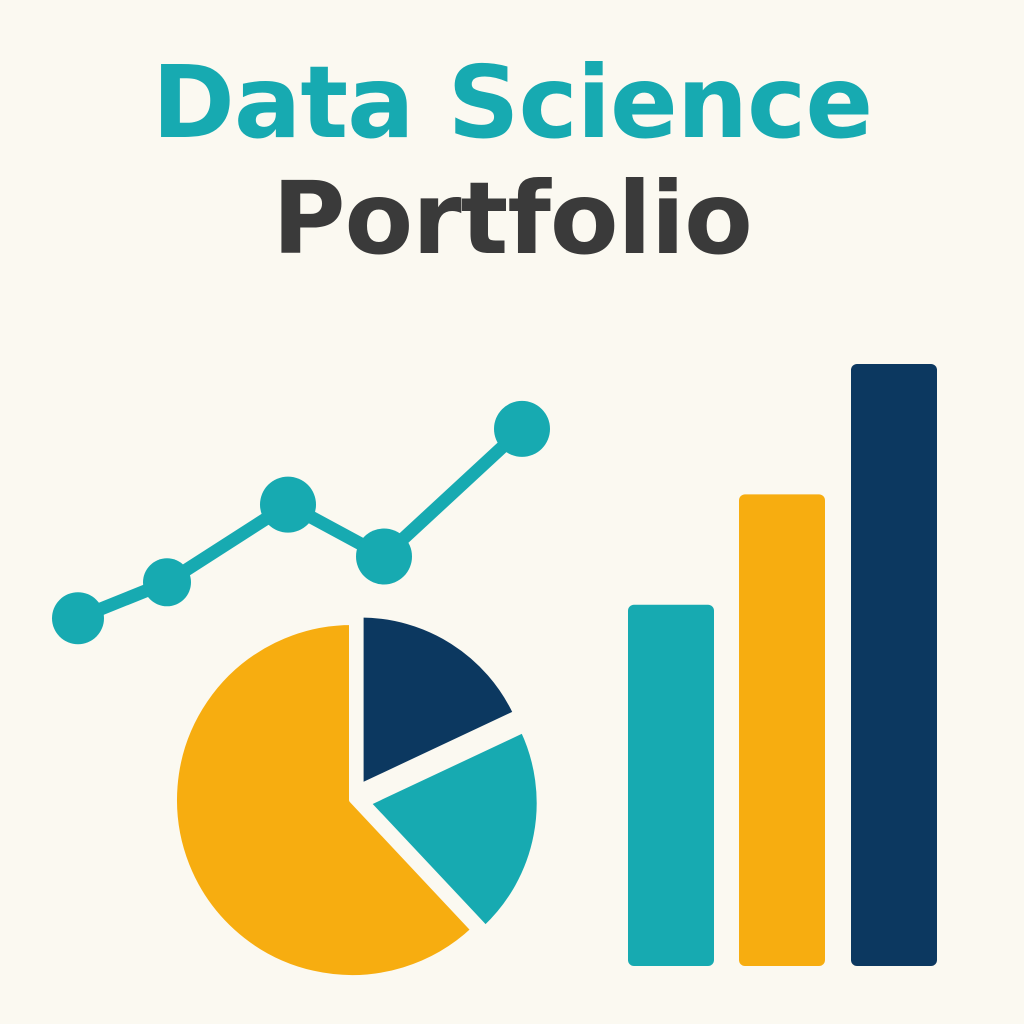  What do you see at coordinates (512, 102) in the screenshot?
I see `title-data-science: Data Science` at bounding box center [512, 102].